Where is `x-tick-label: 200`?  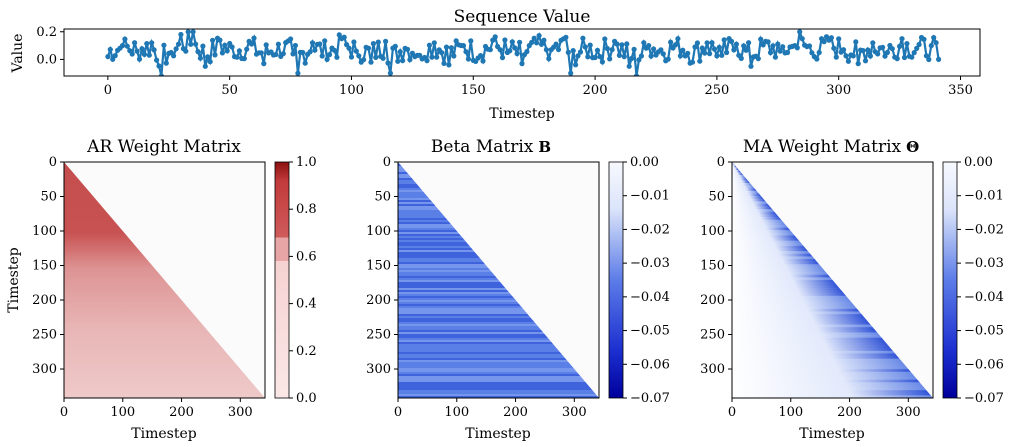 x-tick-label: 200 is located at coordinates (515, 412).